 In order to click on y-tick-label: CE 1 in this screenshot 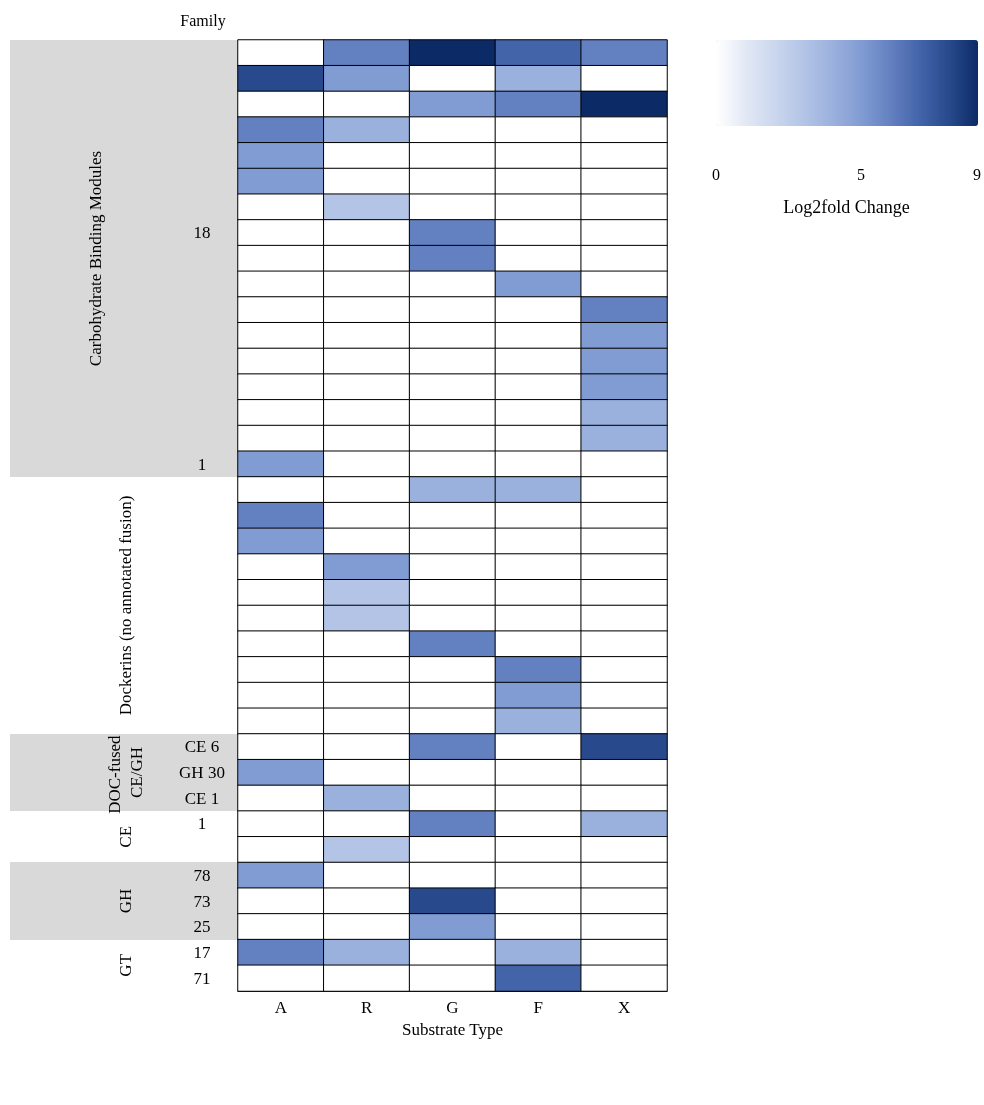, I will do `click(202, 798)`.